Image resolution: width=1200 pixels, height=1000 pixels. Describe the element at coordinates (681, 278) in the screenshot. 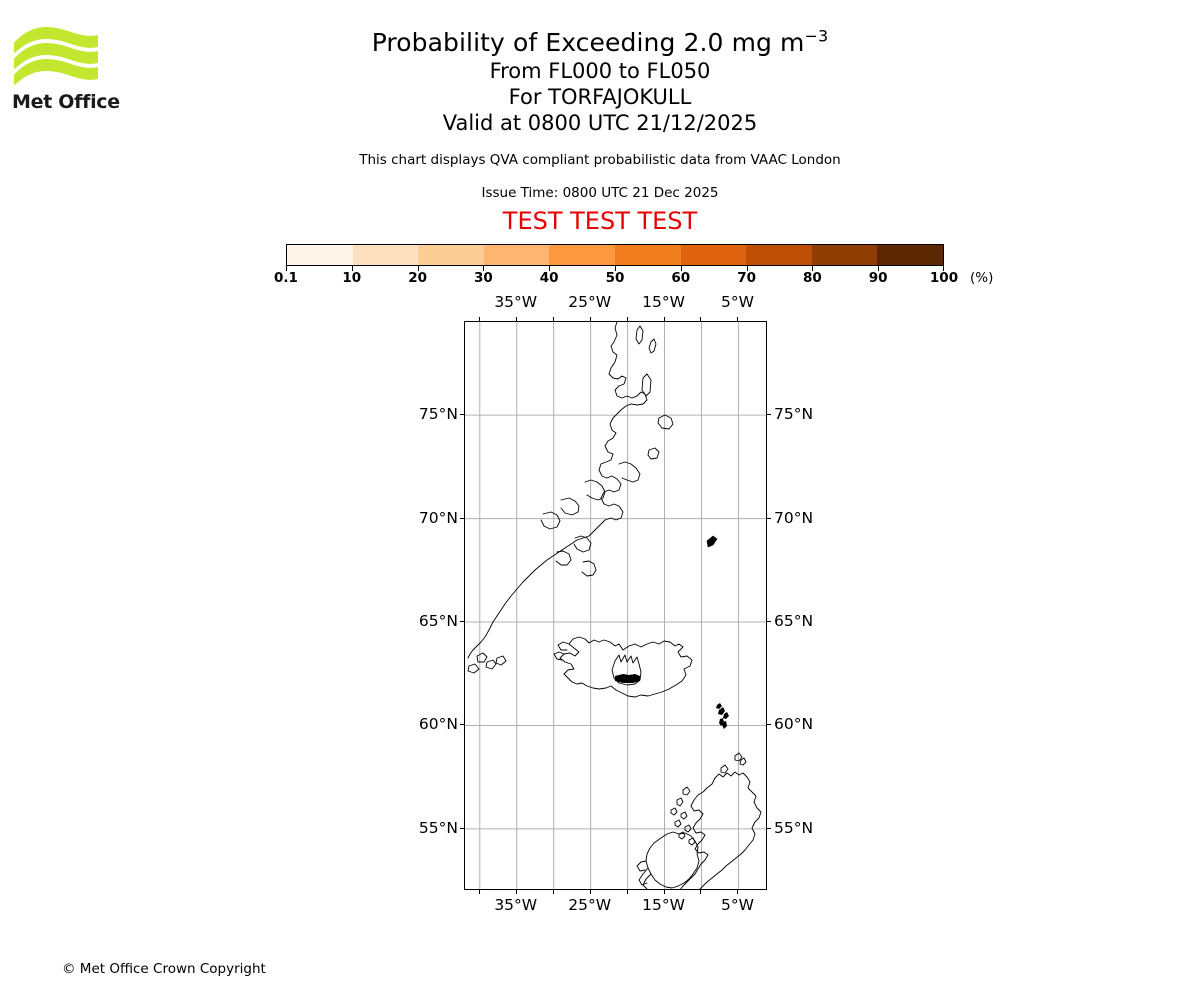

I see `colorbar-tick-label-6: 60` at that location.